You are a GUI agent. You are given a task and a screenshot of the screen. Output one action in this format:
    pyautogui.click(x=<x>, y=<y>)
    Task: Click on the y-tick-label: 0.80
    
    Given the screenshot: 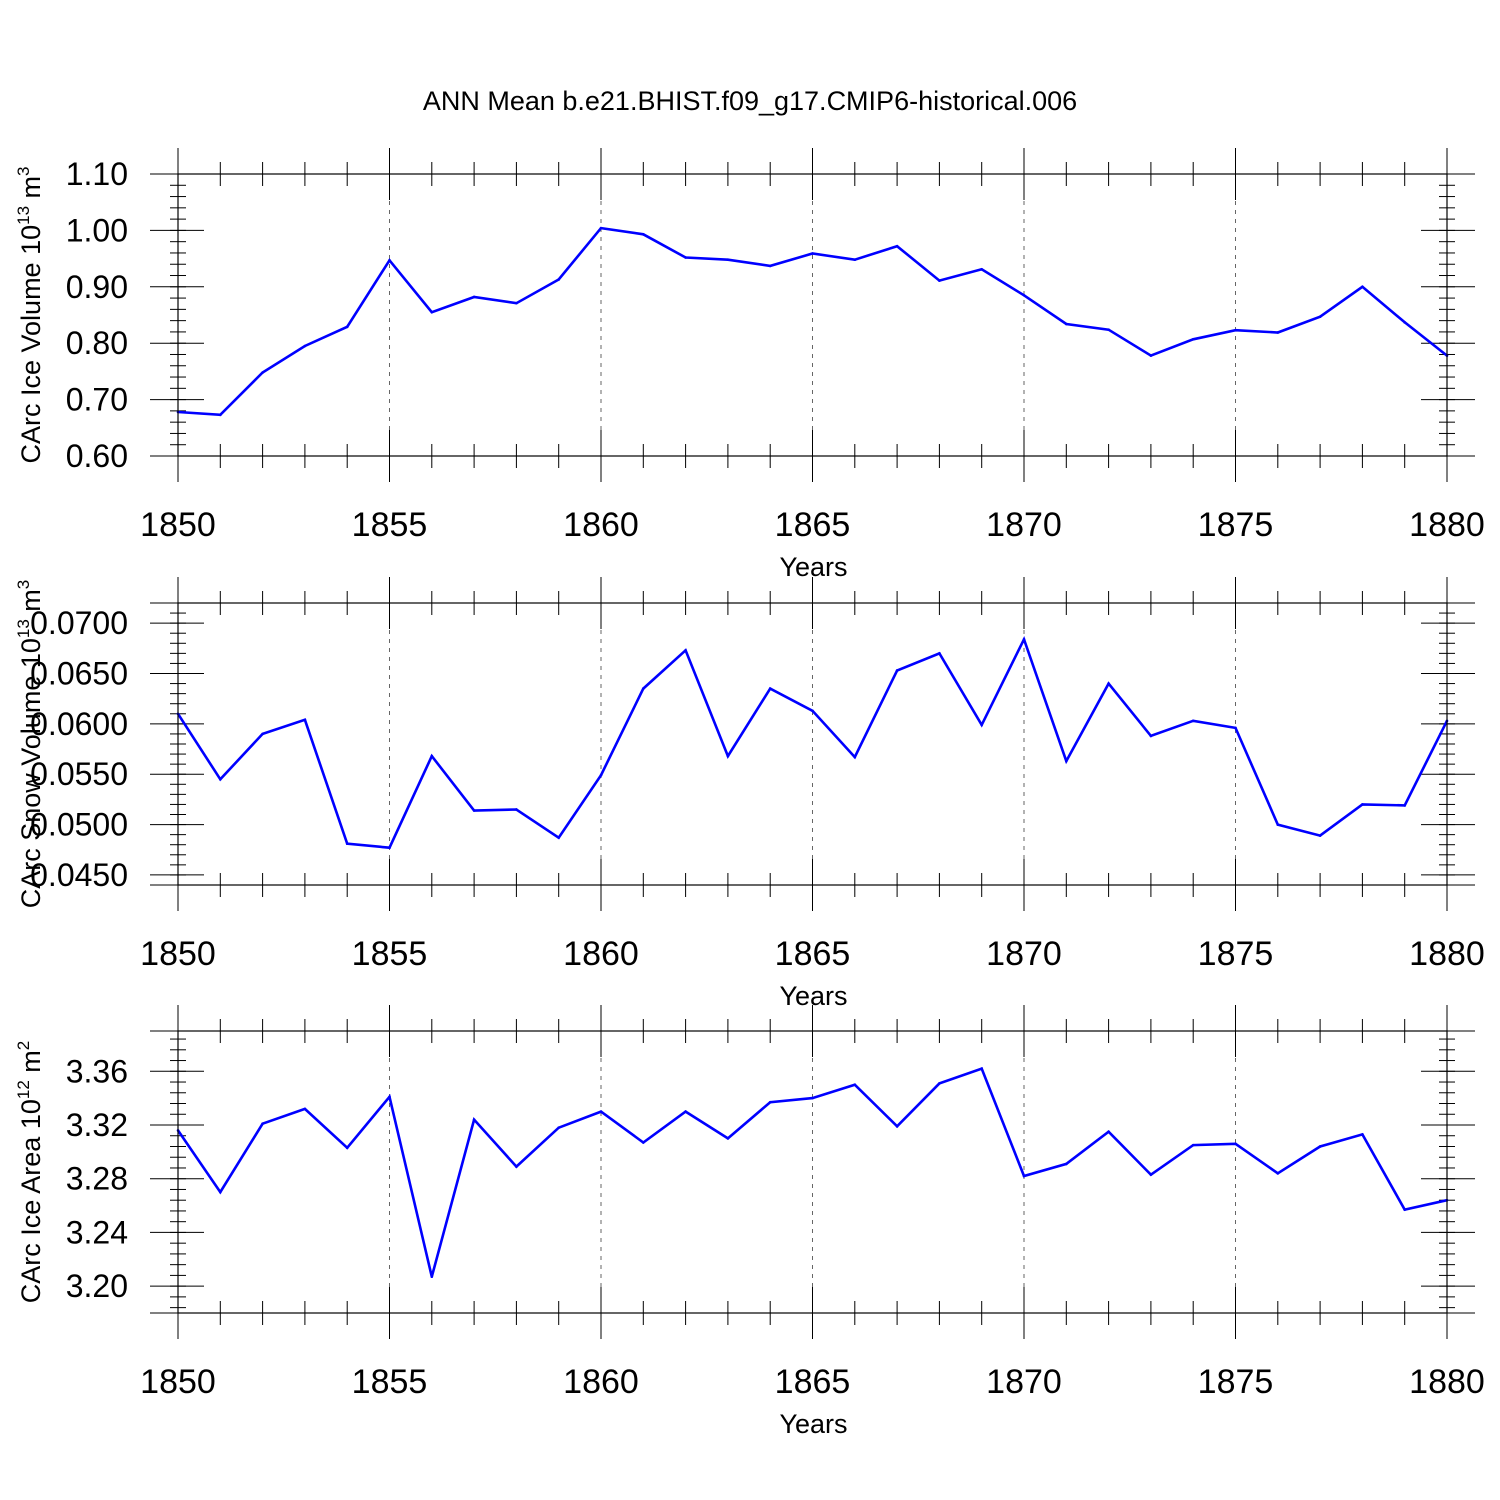 What is the action you would take?
    pyautogui.click(x=97, y=343)
    